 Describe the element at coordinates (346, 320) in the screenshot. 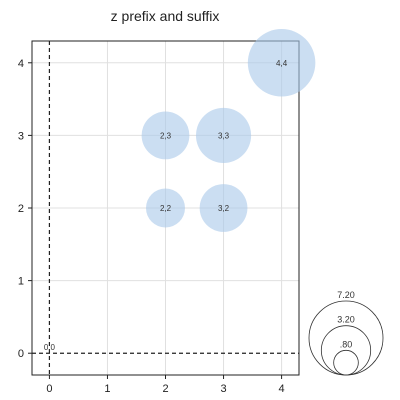

I see `size-legend-label: 3.20` at that location.